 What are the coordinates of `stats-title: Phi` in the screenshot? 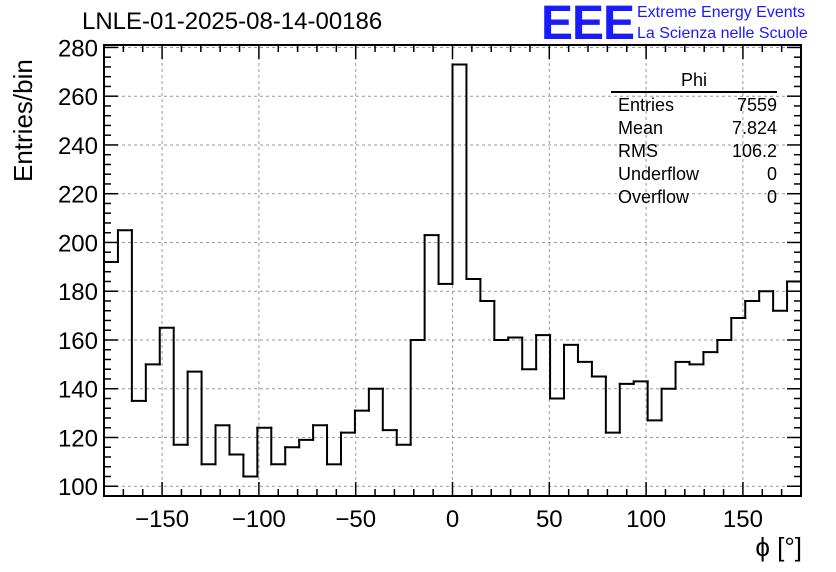 It's located at (694, 81).